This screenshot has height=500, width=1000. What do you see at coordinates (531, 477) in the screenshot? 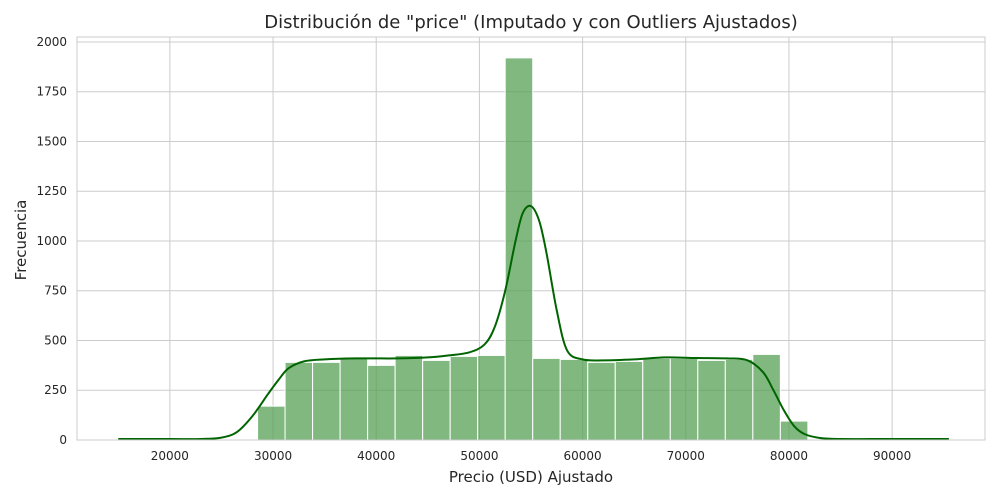
I see `x-axis-label: Precio (USD) Ajustado` at bounding box center [531, 477].